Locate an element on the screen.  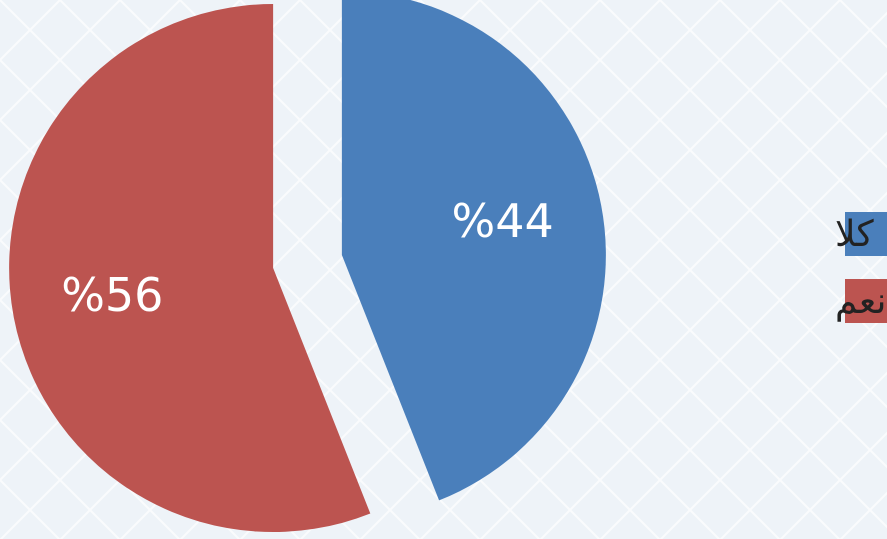
legend-label: كلا is located at coordinates (854, 234).